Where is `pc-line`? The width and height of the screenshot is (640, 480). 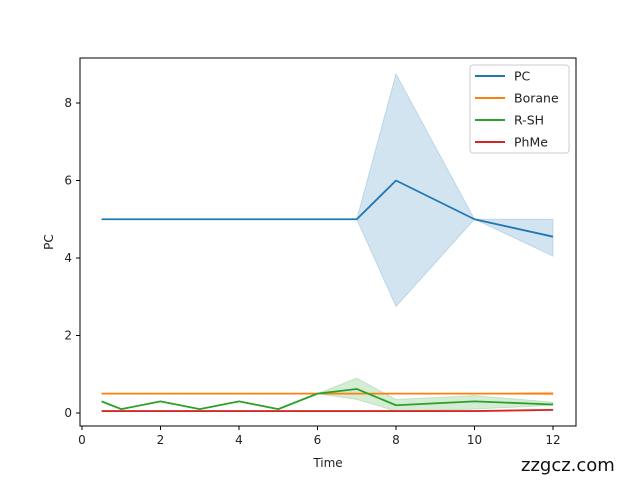 pc-line is located at coordinates (327, 208).